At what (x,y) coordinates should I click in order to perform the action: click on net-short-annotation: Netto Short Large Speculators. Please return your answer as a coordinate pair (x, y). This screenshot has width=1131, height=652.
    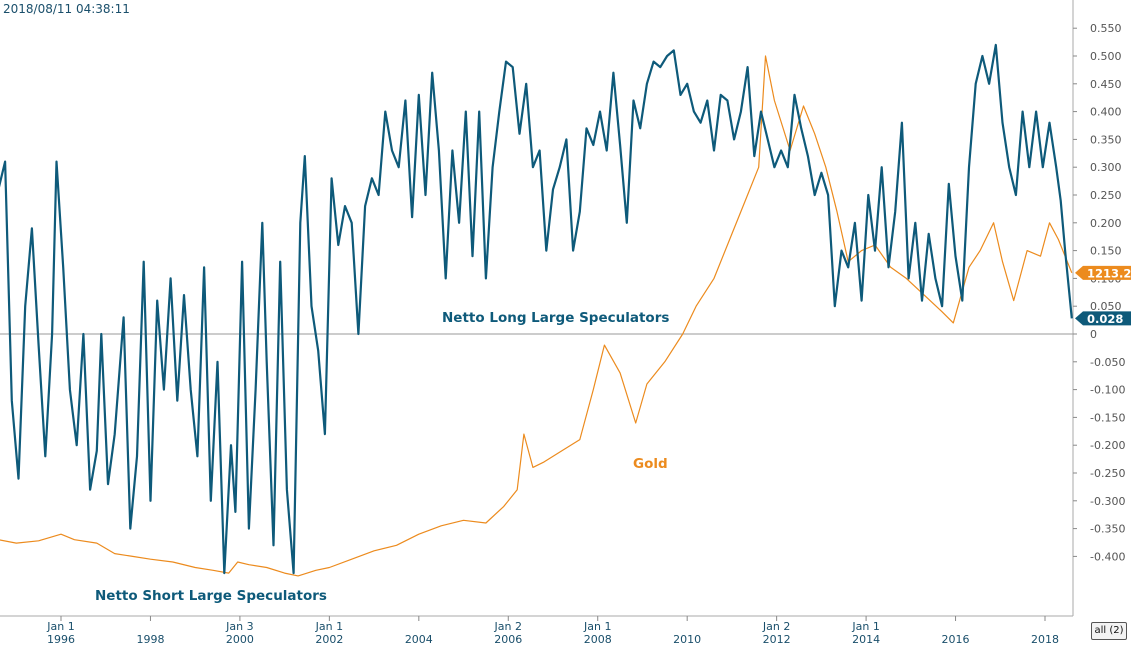
    Looking at the image, I should click on (211, 596).